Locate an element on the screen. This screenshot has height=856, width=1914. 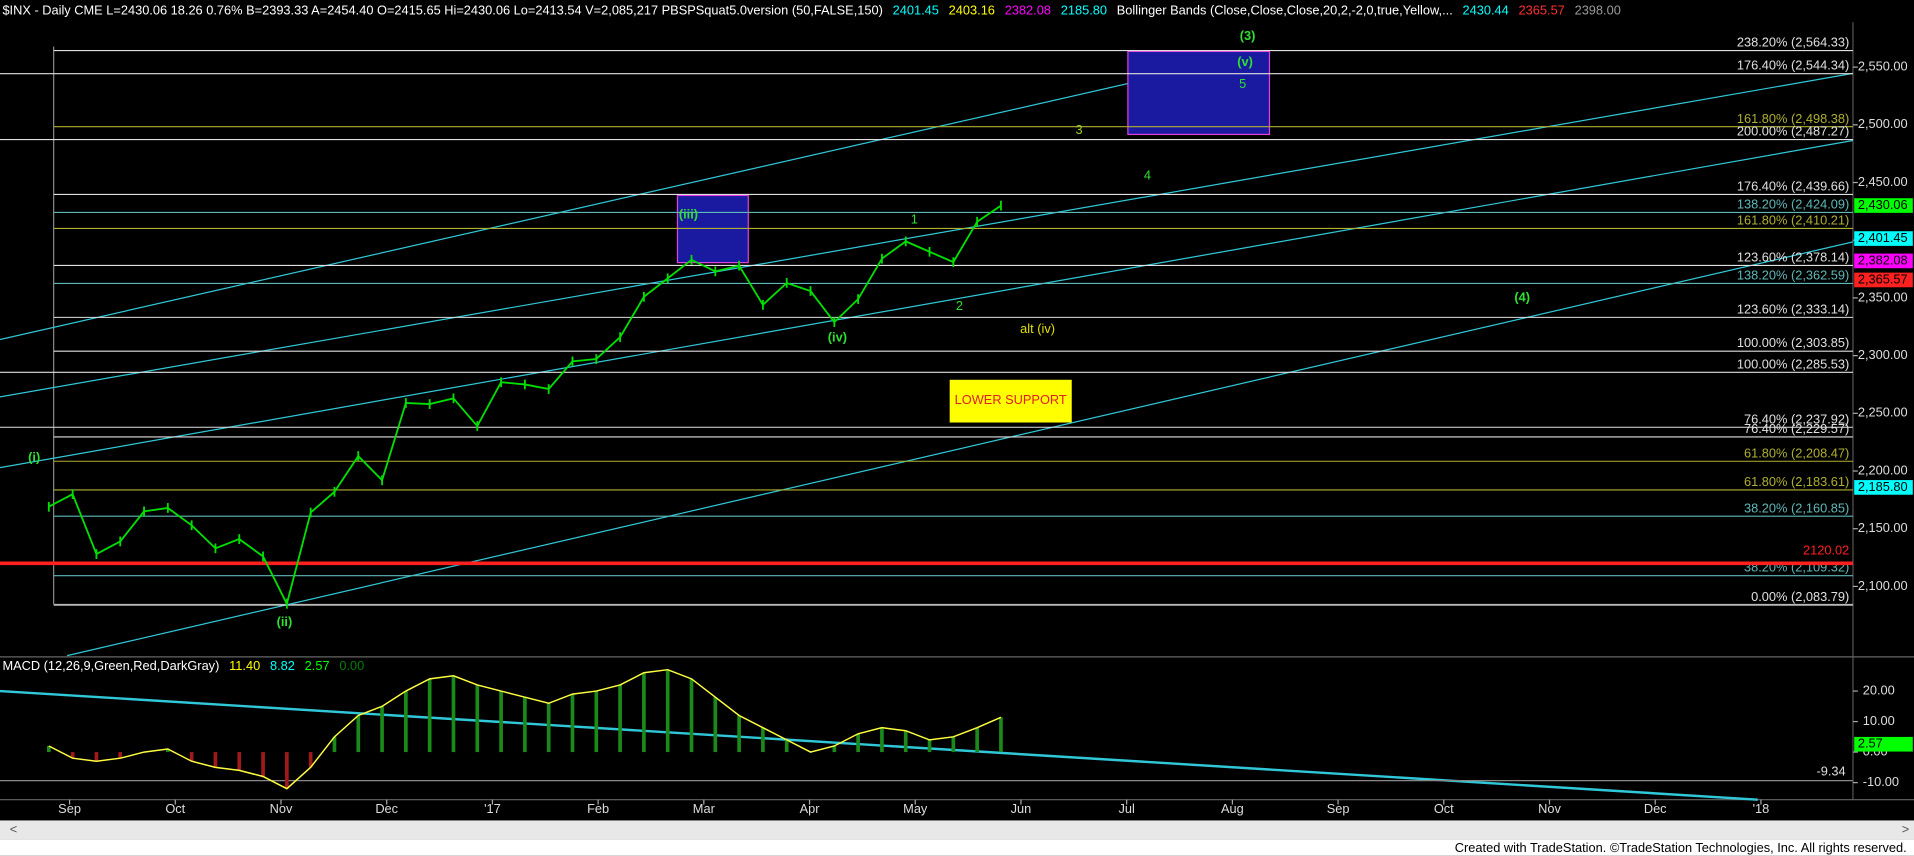
y-tick-label: 2,350.00 is located at coordinates (1883, 296).